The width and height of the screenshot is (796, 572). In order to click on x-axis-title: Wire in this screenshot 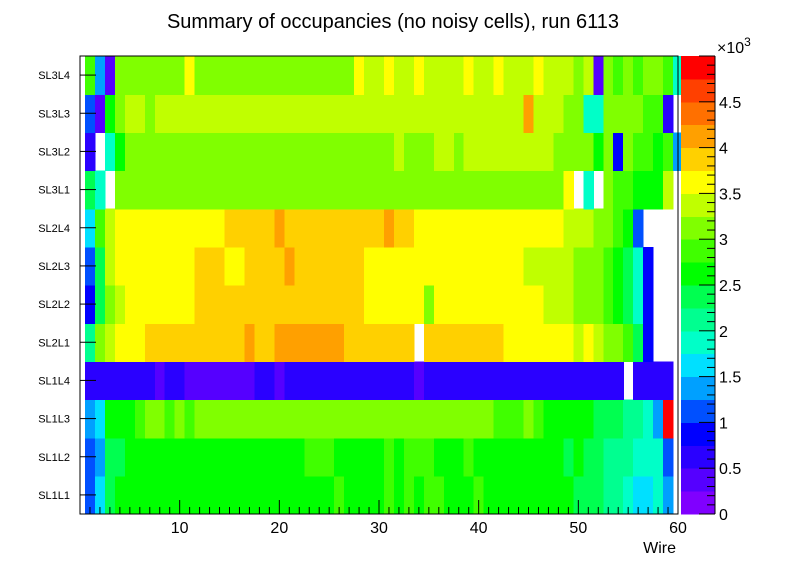, I will do `click(659, 548)`.